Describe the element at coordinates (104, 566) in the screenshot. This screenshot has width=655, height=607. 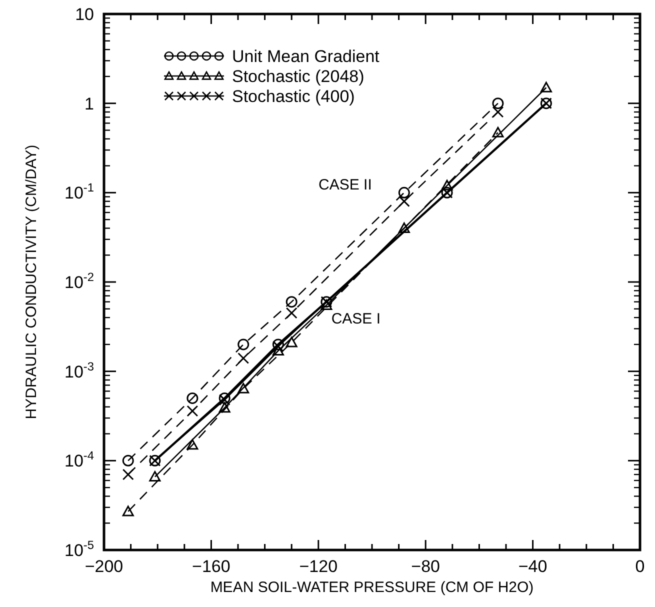
I see `x-tick-label: −200` at that location.